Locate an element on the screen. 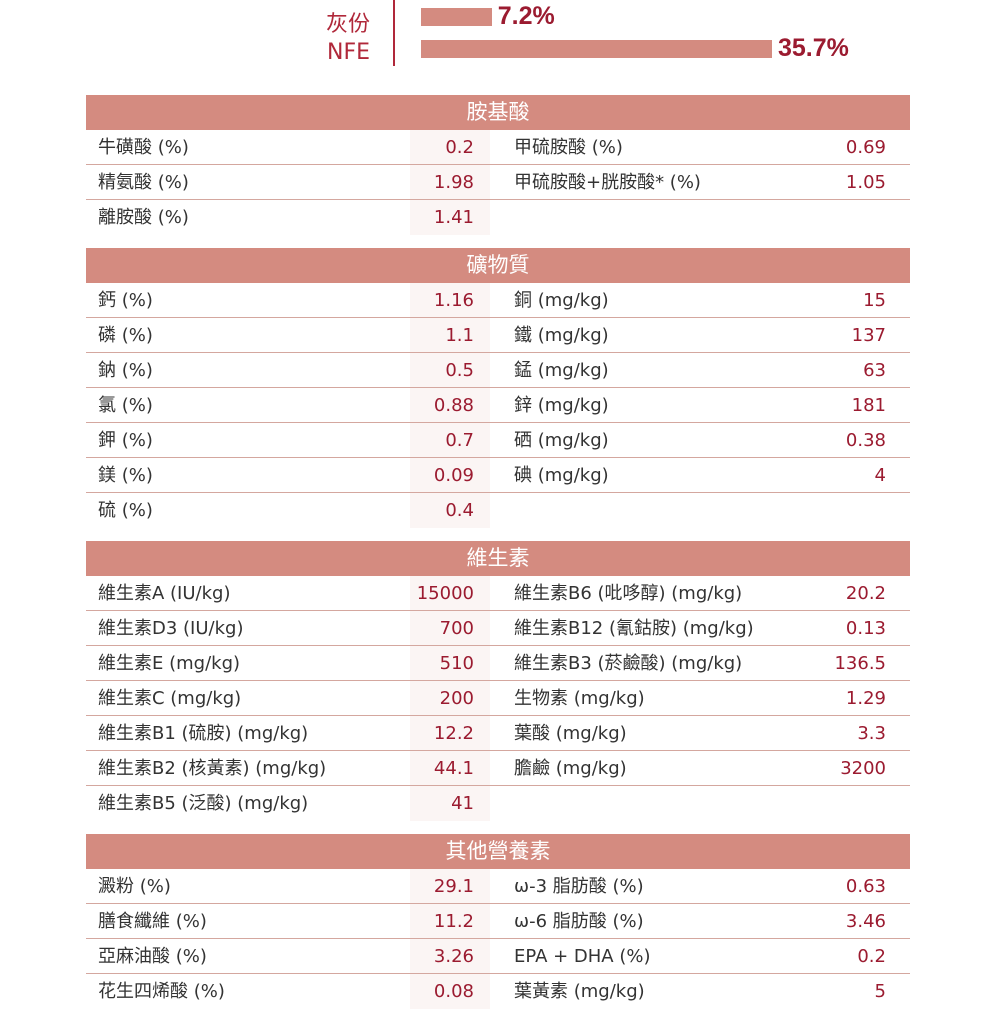 The image size is (1000, 1022). nutrient-label: 甲硫胺酸+胱胺酸* (%) is located at coordinates (660, 182).